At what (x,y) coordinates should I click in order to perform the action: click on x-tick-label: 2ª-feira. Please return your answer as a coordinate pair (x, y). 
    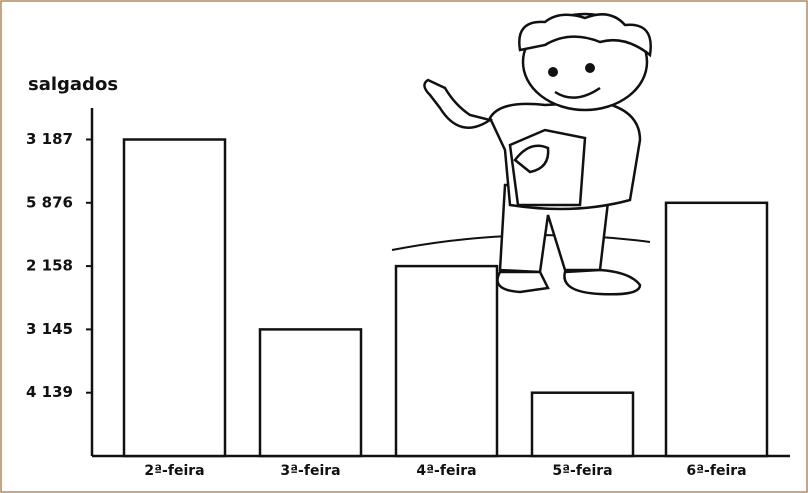
    Looking at the image, I should click on (174, 471).